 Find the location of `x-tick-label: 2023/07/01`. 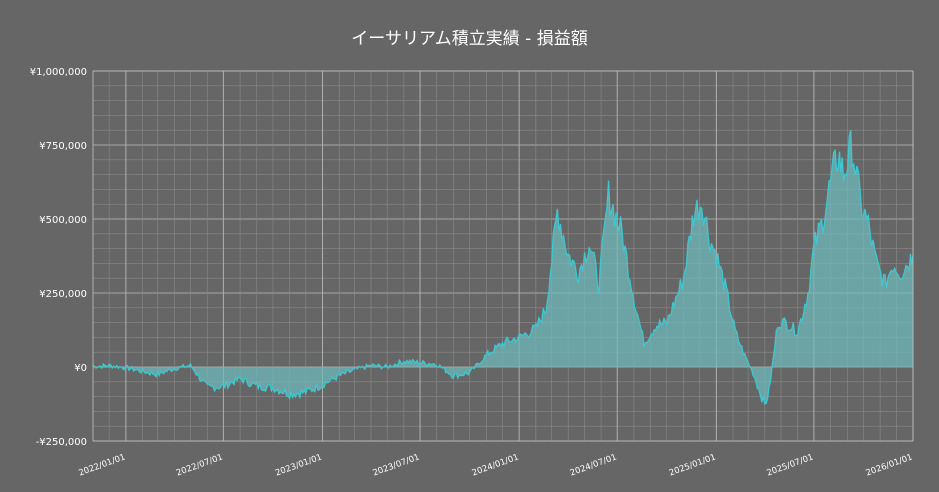

x-tick-label: 2023/07/01 is located at coordinates (396, 465).